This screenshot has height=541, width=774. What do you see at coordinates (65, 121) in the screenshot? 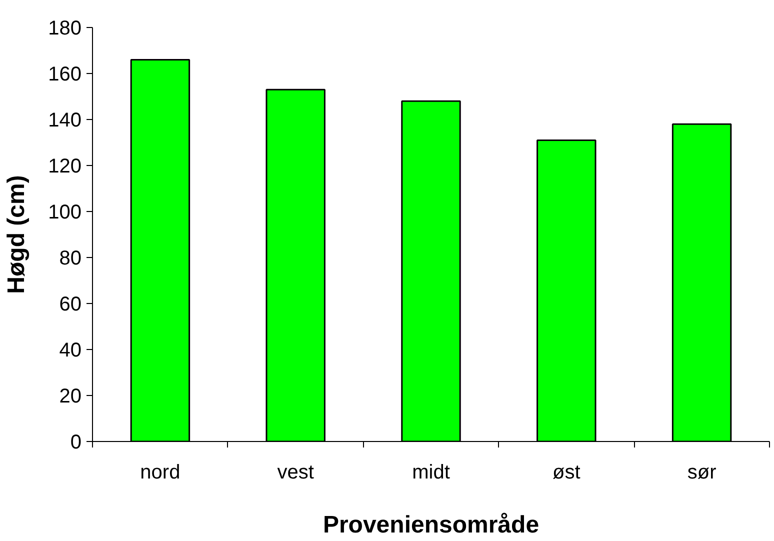
I see `y-tick-label: 140` at bounding box center [65, 121].